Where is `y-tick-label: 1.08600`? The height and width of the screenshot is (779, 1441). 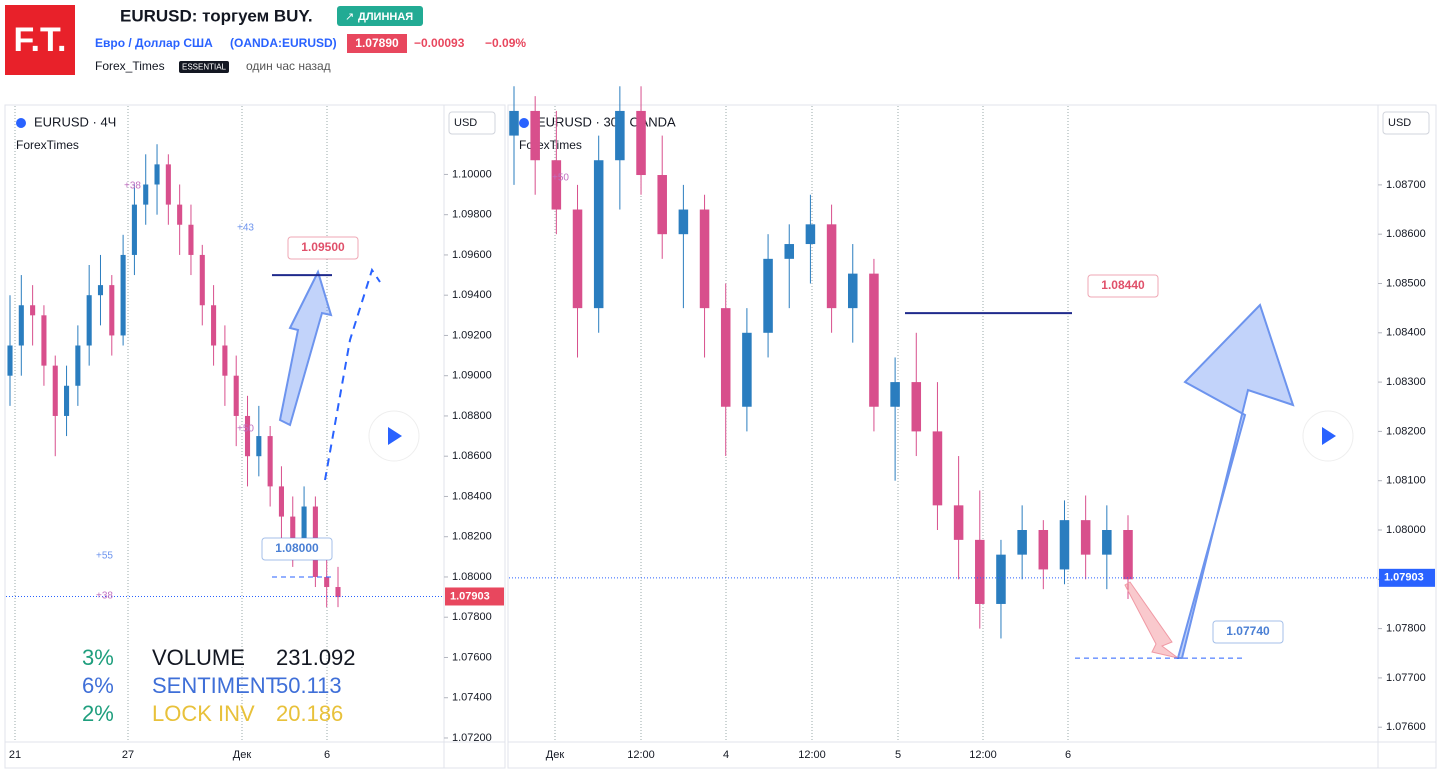 y-tick-label: 1.08600 is located at coordinates (472, 456).